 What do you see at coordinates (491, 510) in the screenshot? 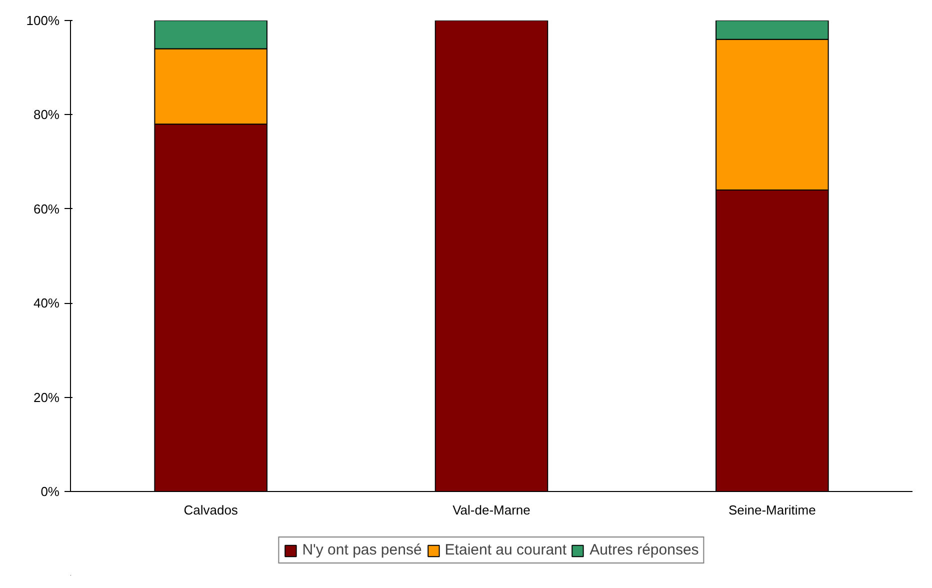
I see `x-tick-label: Val-de-Marne` at bounding box center [491, 510].